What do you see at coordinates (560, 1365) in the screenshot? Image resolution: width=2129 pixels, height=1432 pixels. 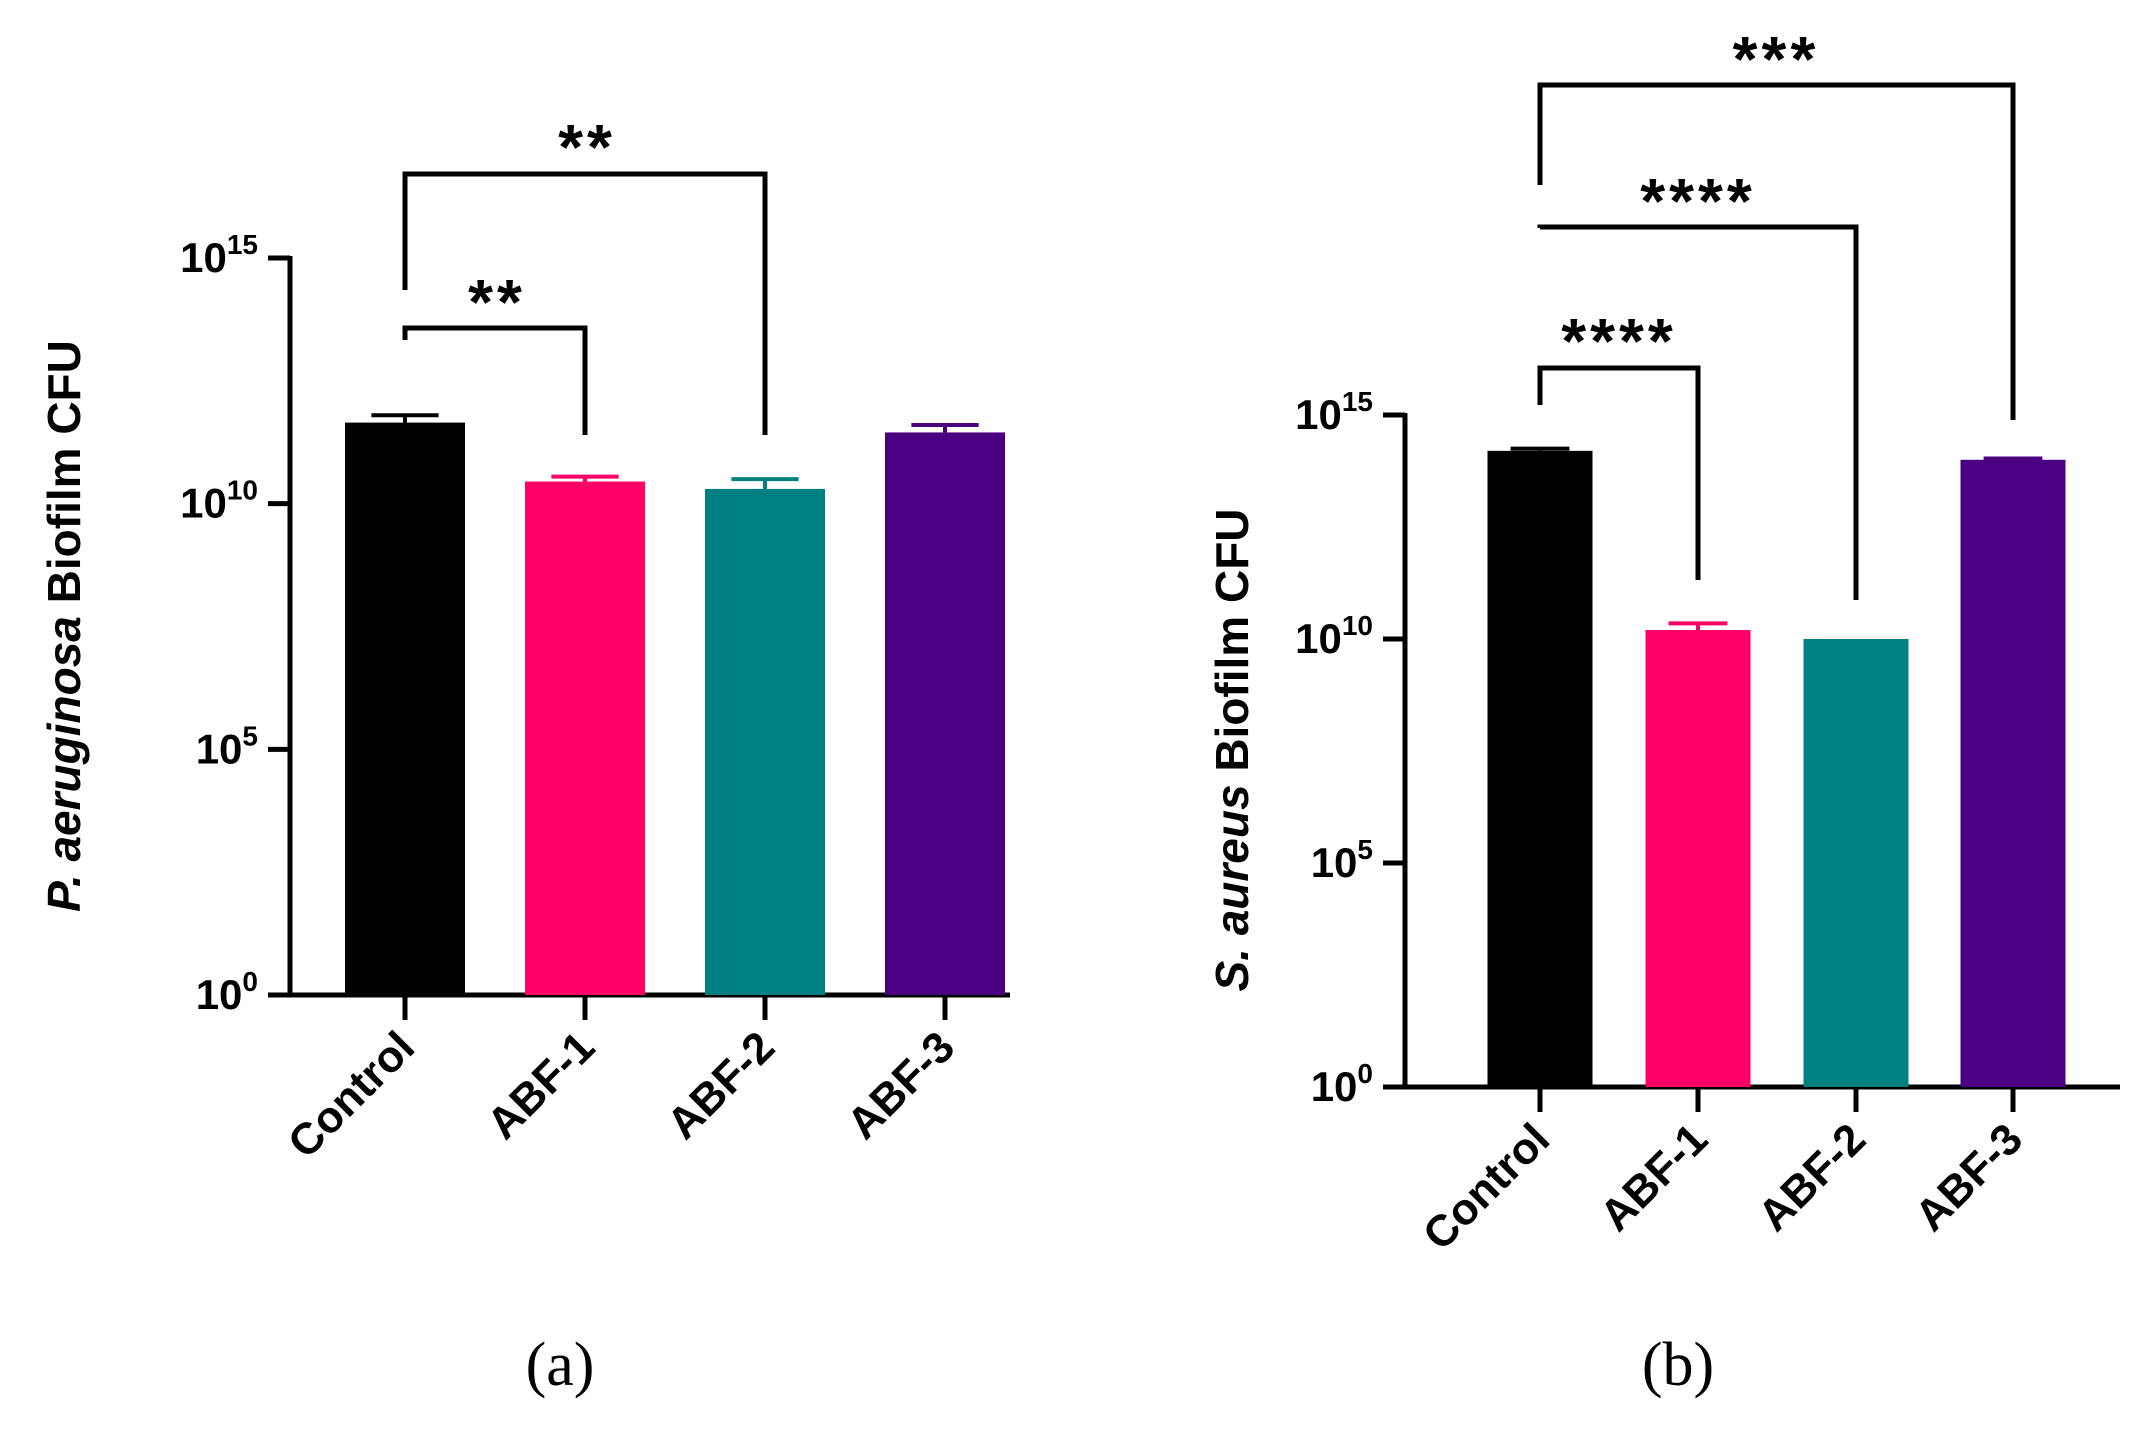 I see `panel-label: (a)` at bounding box center [560, 1365].